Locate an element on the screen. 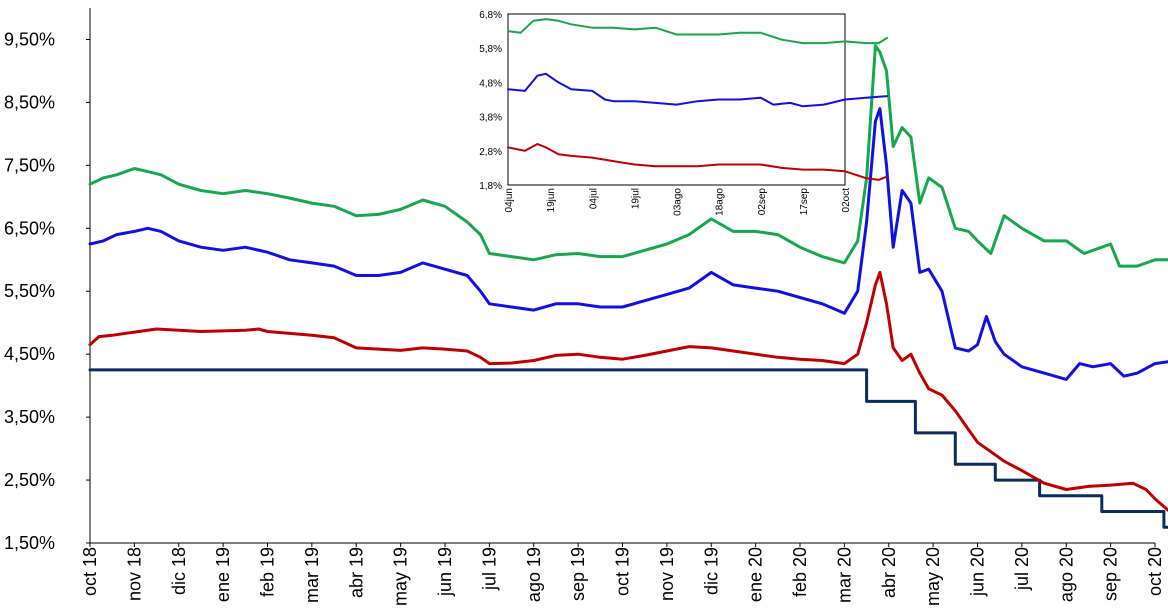 The width and height of the screenshot is (1168, 612). inset-frame is located at coordinates (676, 99).